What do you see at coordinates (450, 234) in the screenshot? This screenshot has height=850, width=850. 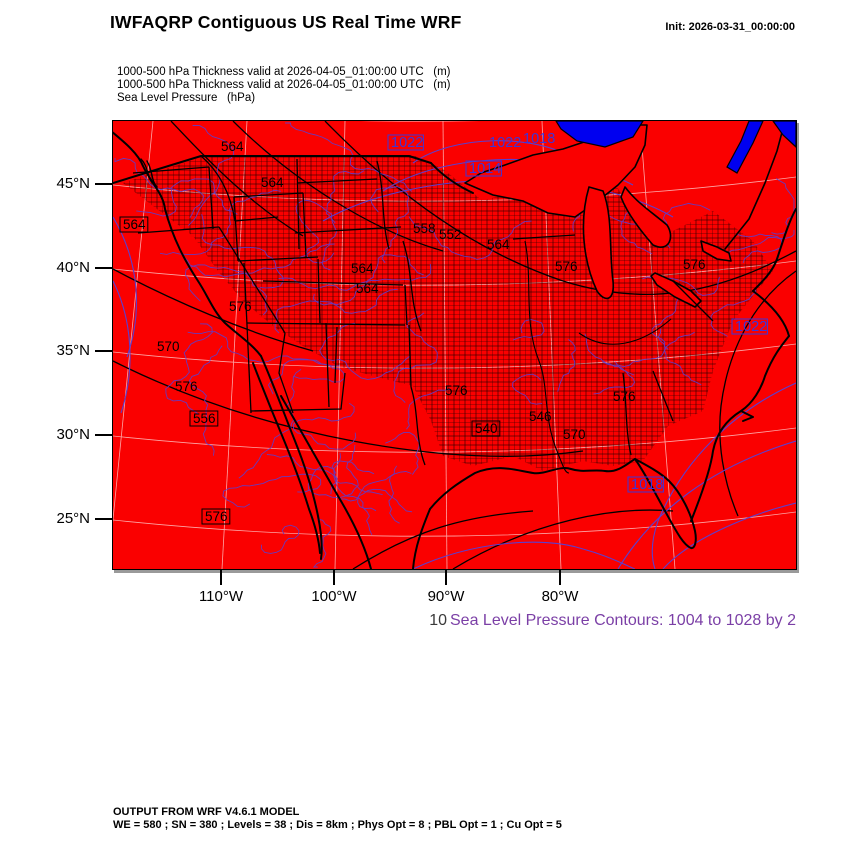 I see `thickness-label: 552` at bounding box center [450, 234].